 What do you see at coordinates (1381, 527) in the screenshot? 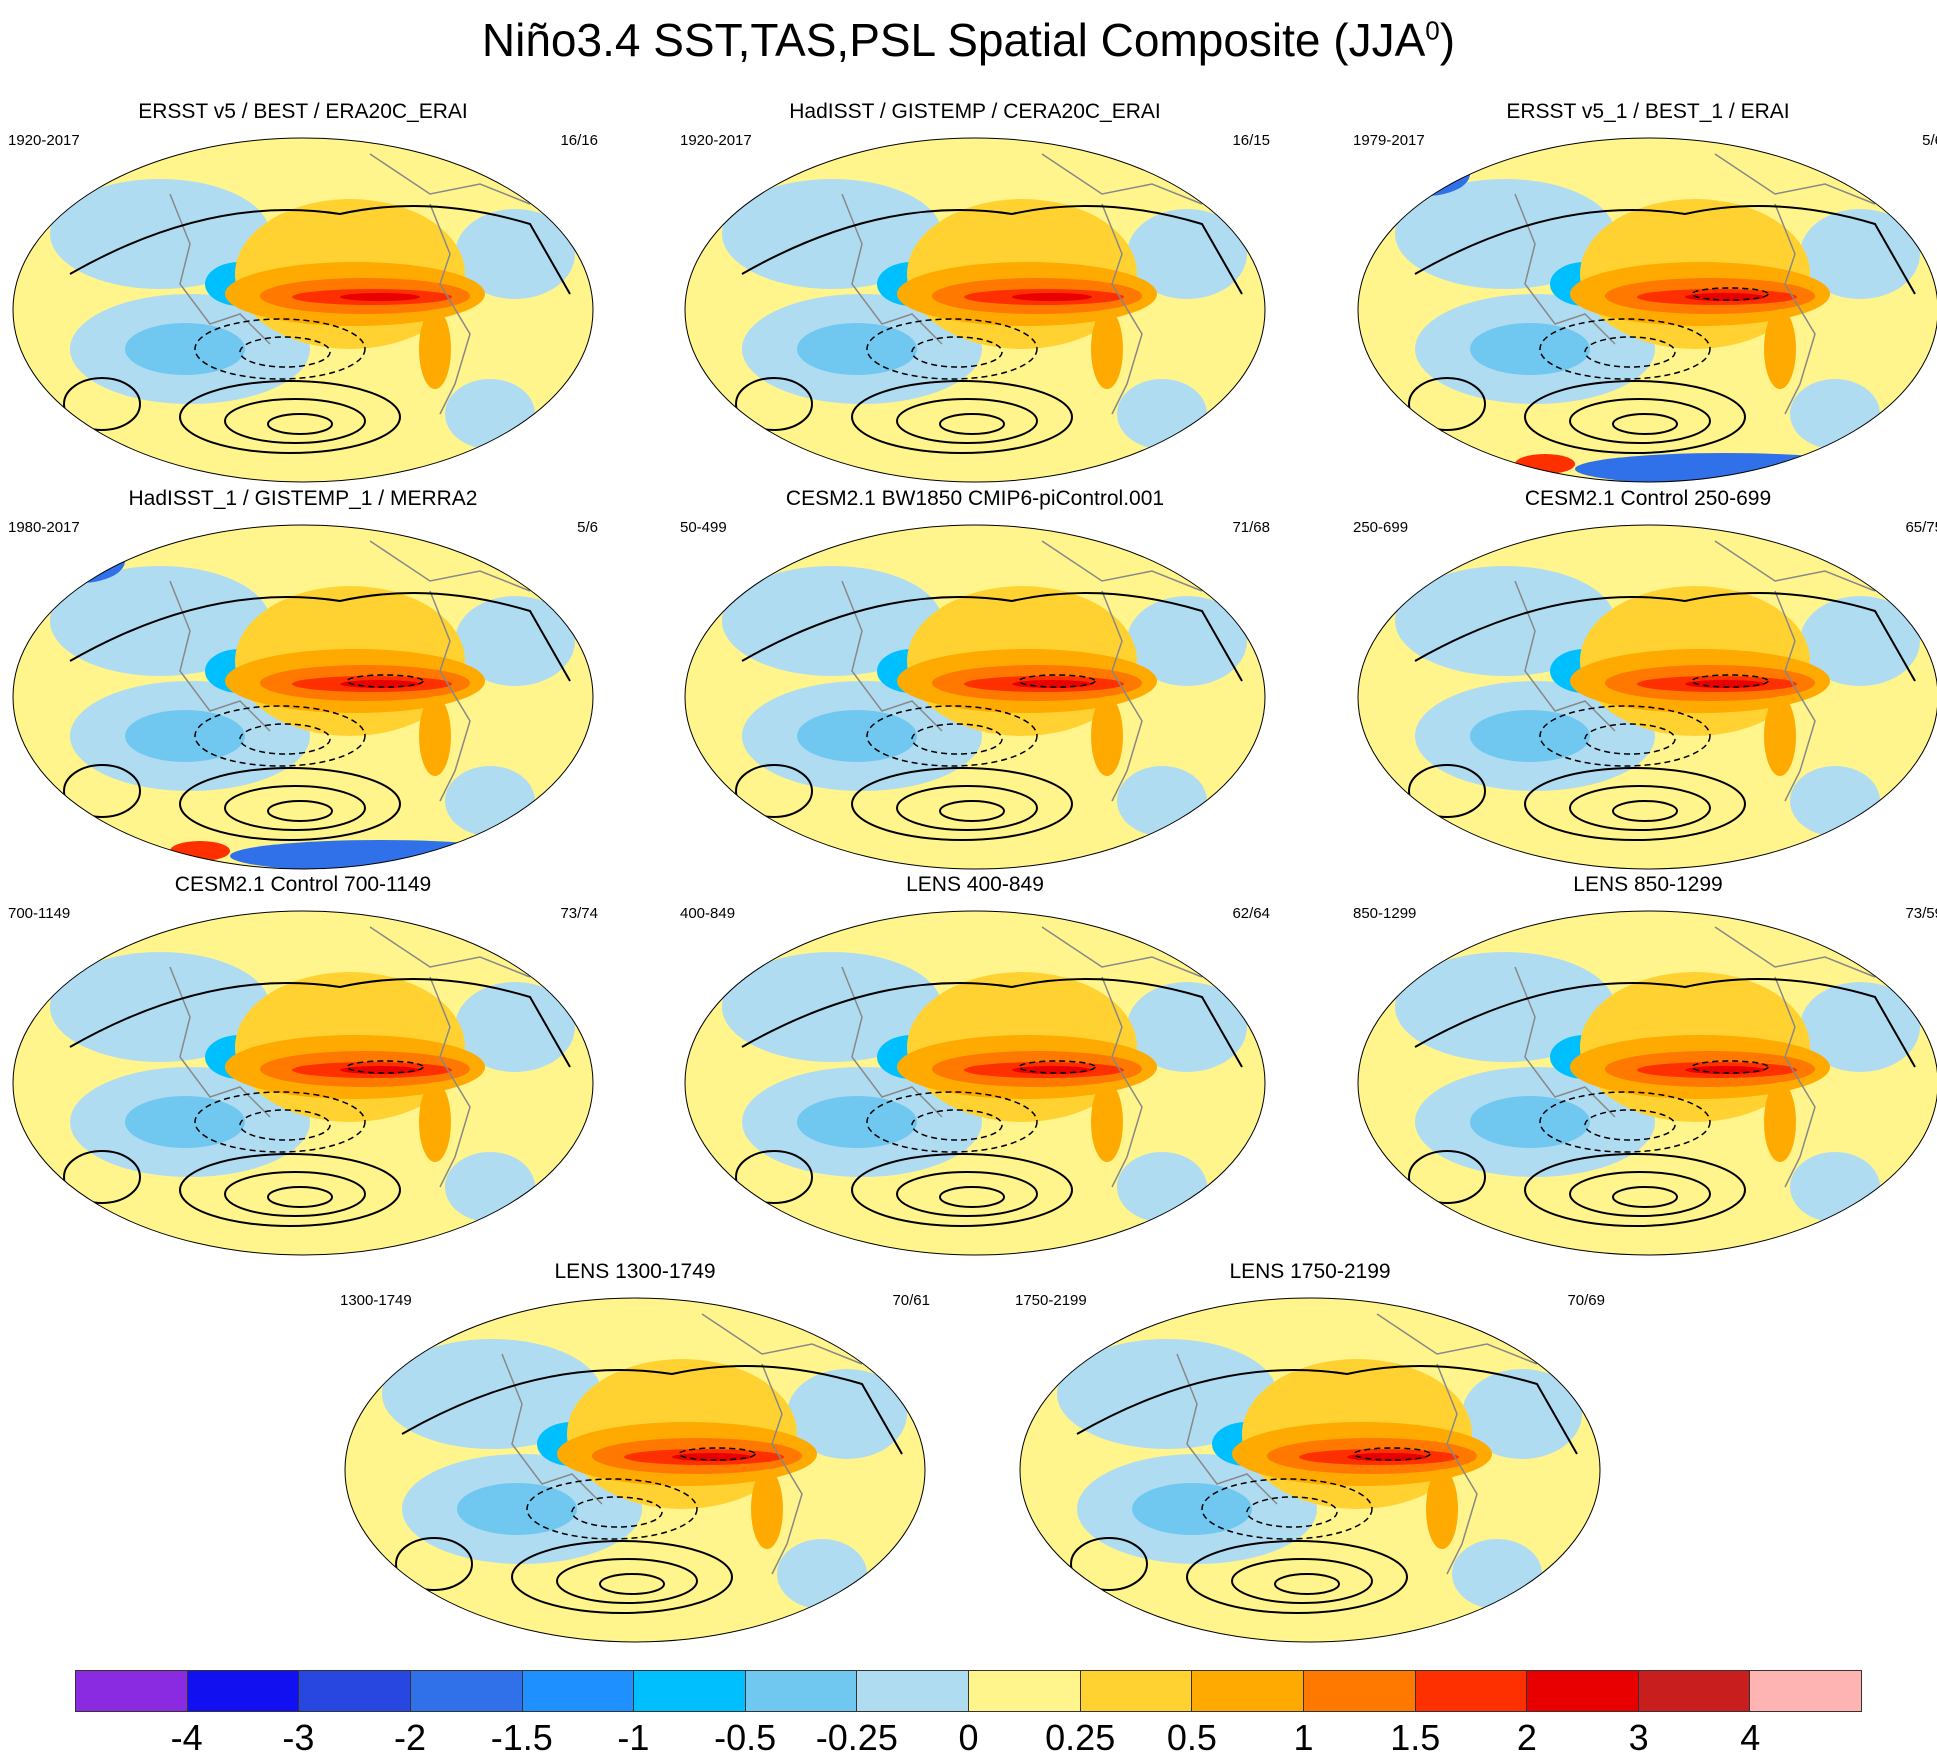
I see `panel-years: 250-699` at bounding box center [1381, 527].